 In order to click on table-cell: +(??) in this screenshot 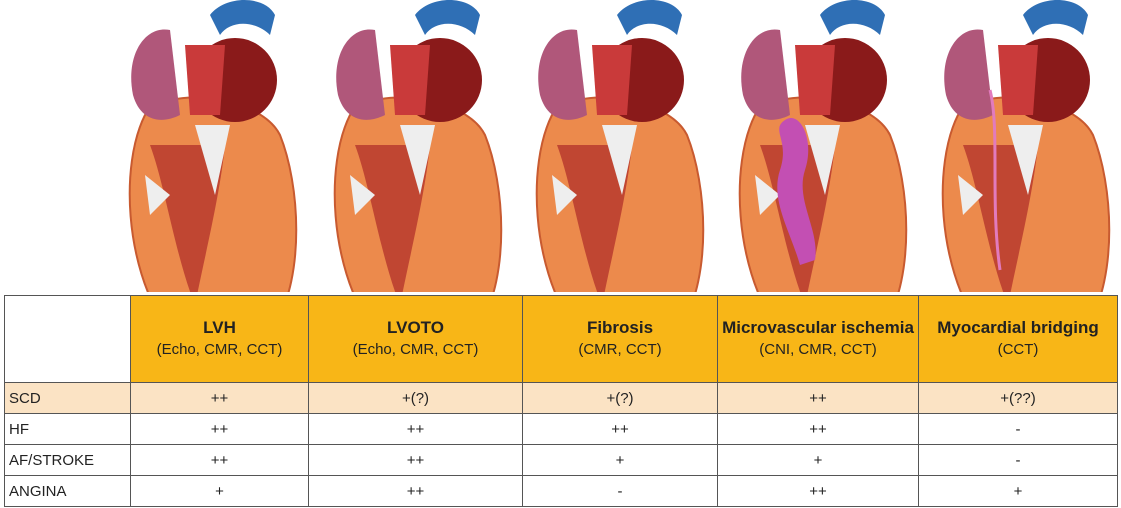, I will do `click(1018, 398)`.